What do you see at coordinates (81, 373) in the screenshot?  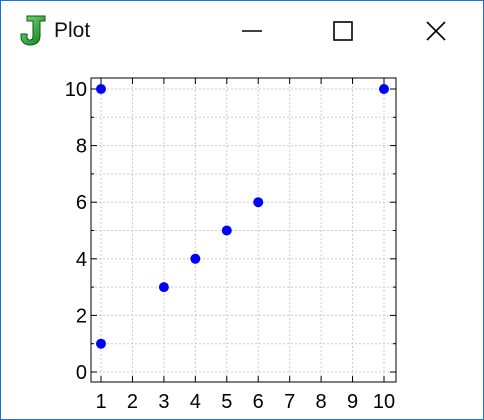 I see `y-tick-label: 0` at bounding box center [81, 373].